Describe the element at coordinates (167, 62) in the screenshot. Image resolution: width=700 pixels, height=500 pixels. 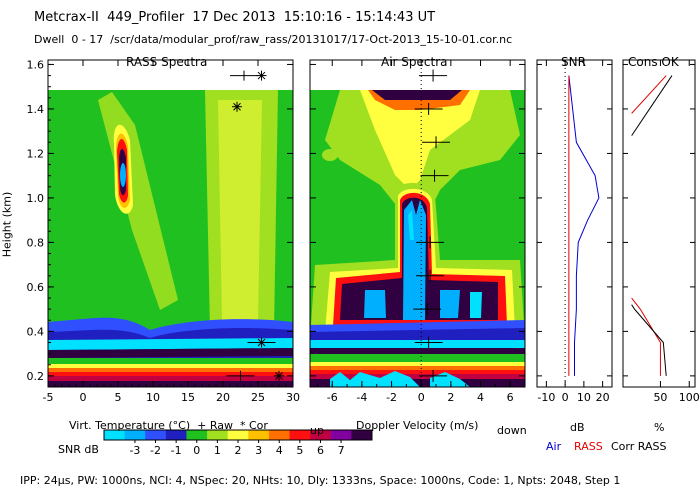
I see `rass-title: RASS Spectra` at that location.